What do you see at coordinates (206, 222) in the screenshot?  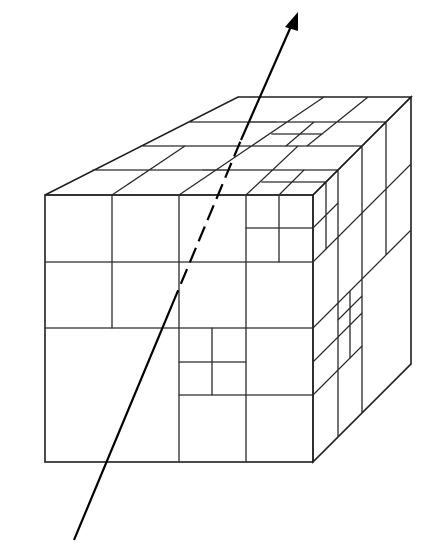 I see `ray-segment-hidden` at bounding box center [206, 222].